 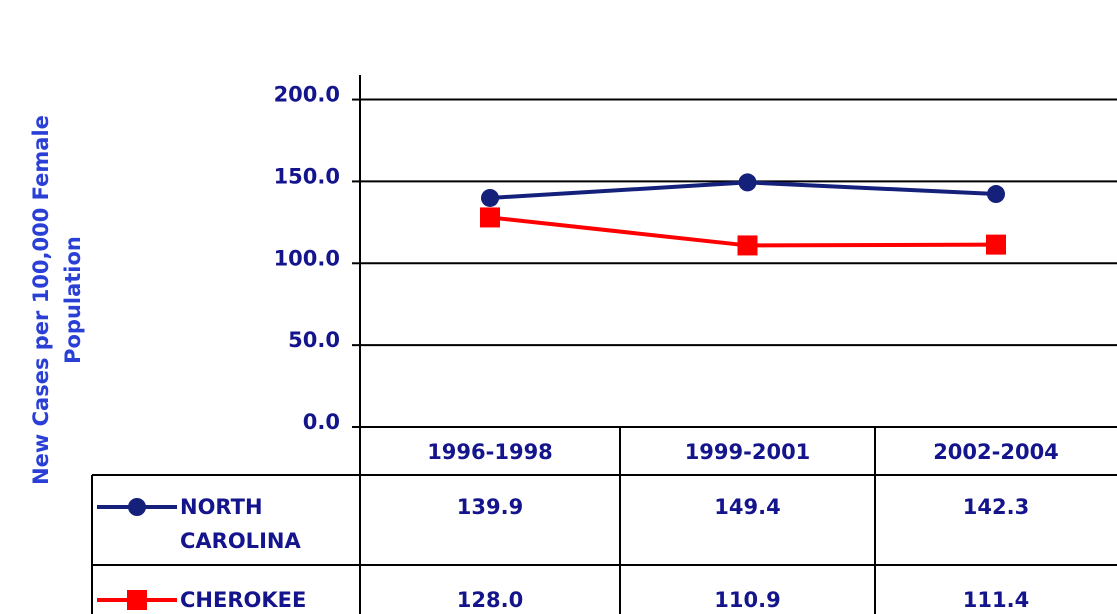 I want to click on legend-label: CHEROKEE, so click(x=243, y=600).